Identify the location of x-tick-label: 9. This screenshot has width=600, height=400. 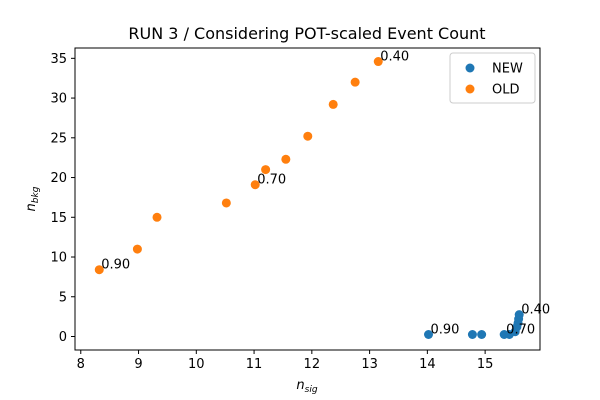
(138, 364).